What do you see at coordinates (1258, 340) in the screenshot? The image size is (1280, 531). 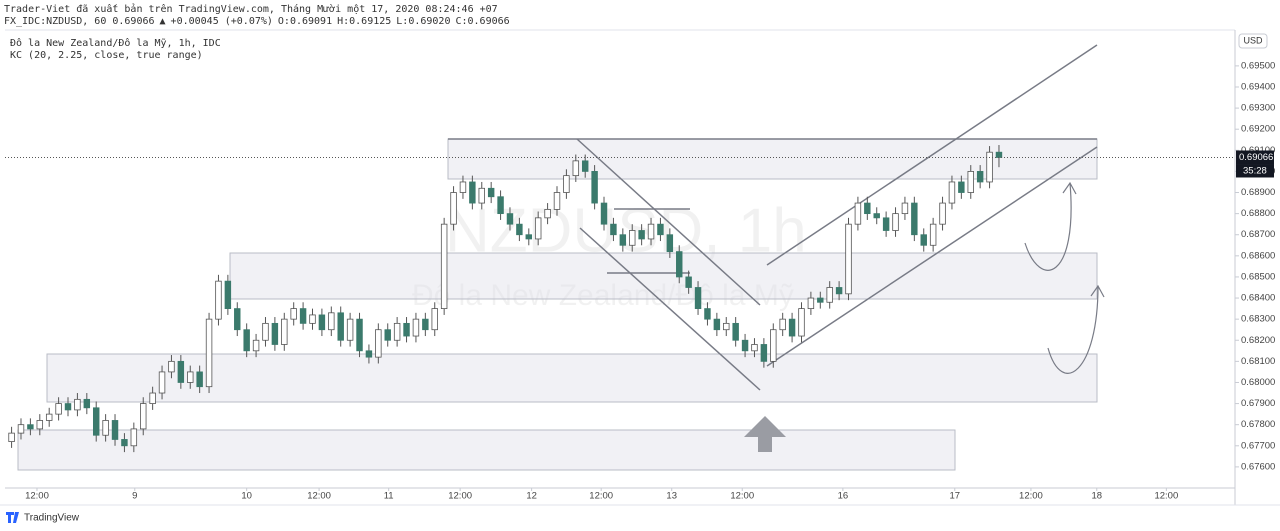 I see `y-tick-label: 0.68200` at bounding box center [1258, 340].